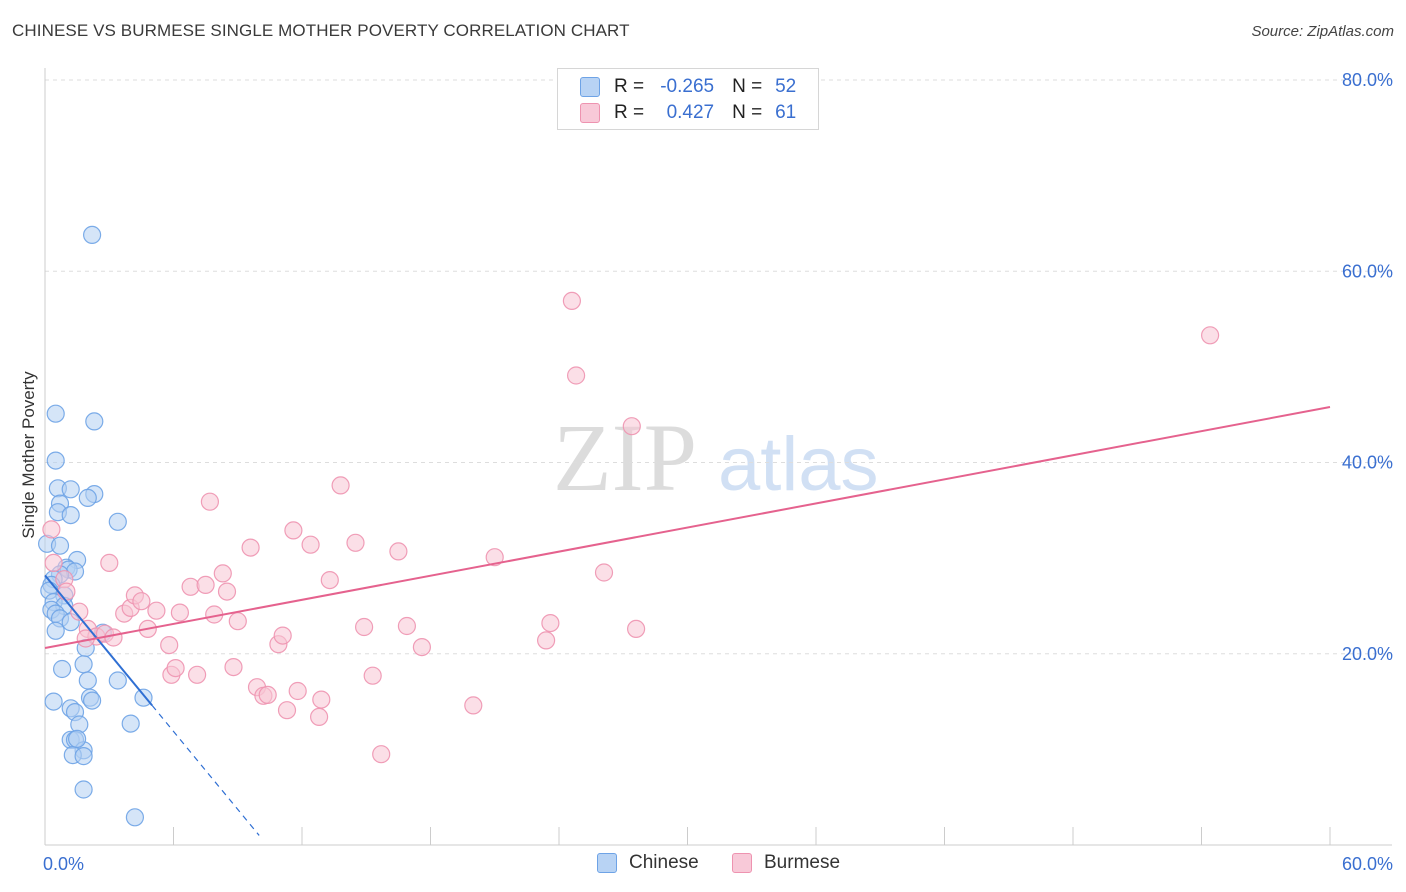 The height and width of the screenshot is (892, 1406). Describe the element at coordinates (664, 862) in the screenshot. I see `series-label-chinese: Chinese` at that location.